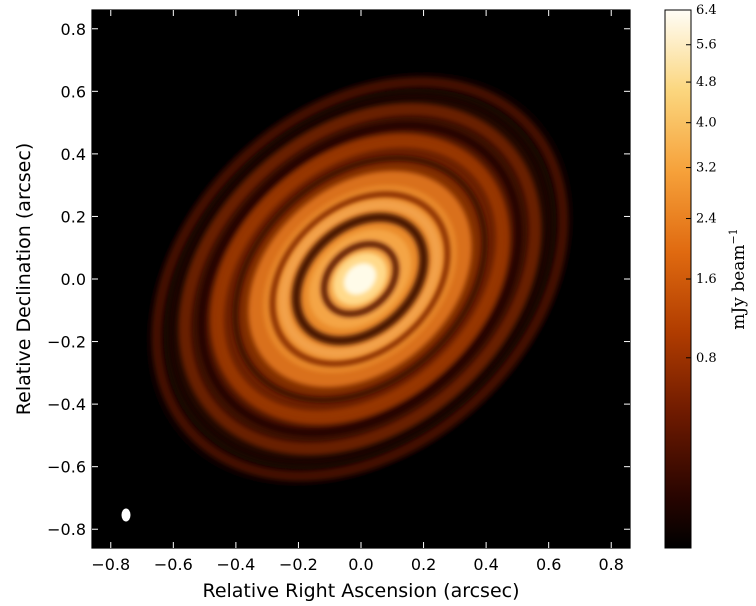 Image resolution: width=756 pixels, height=606 pixels. Describe the element at coordinates (706, 82) in the screenshot. I see `colorbar-tick-label: 4.8` at that location.